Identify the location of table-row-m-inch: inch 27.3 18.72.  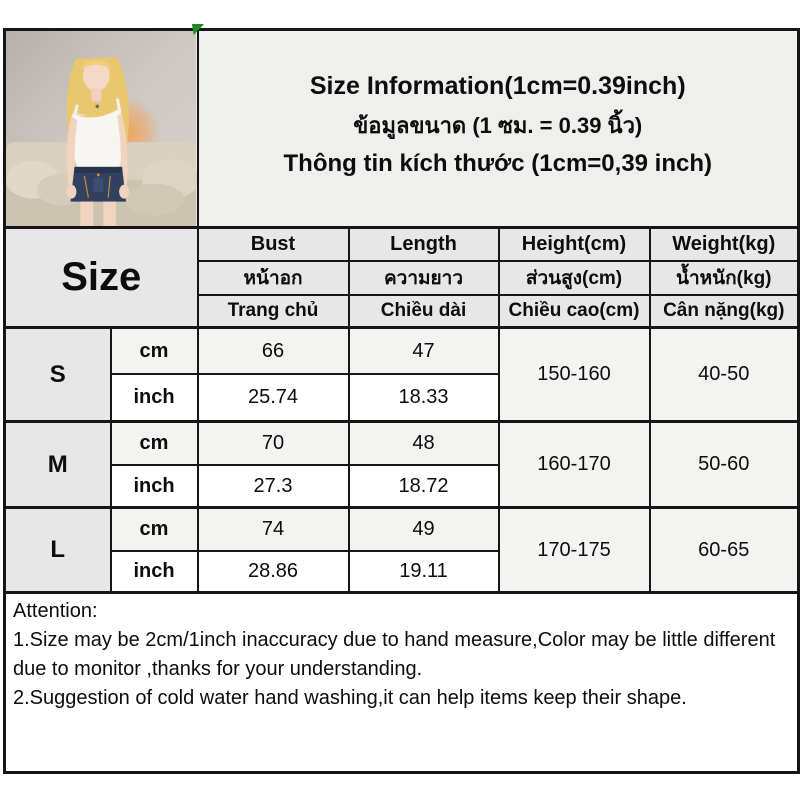
(402, 486).